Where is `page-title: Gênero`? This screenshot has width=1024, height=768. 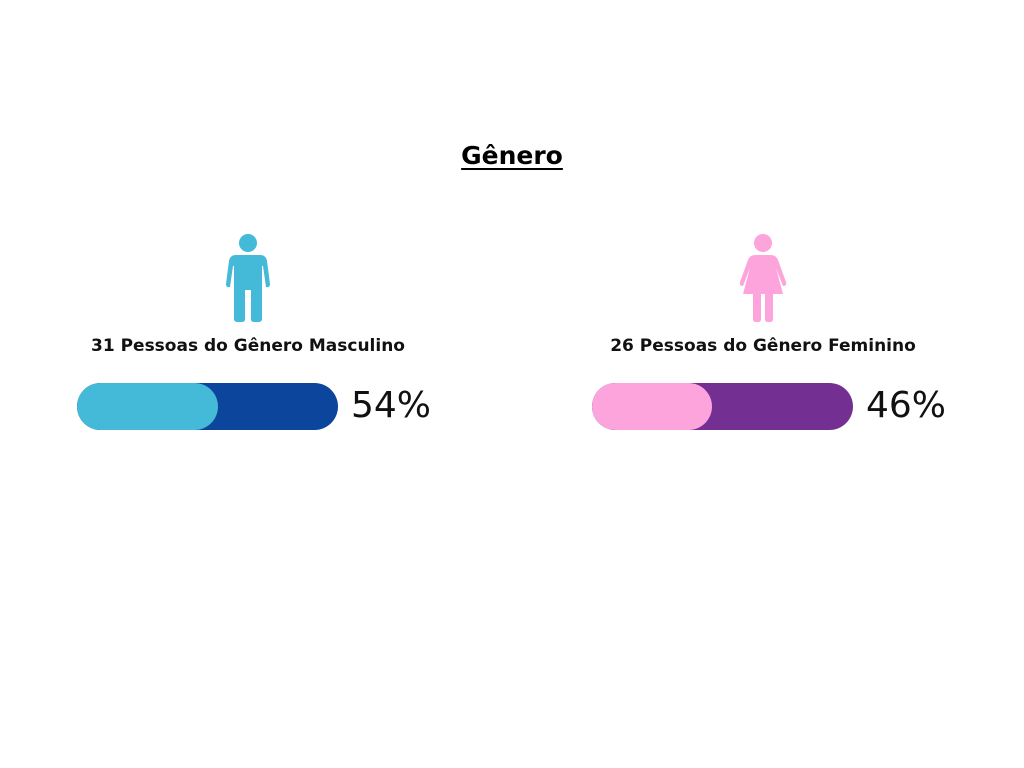
page-title: Gênero is located at coordinates (512, 155).